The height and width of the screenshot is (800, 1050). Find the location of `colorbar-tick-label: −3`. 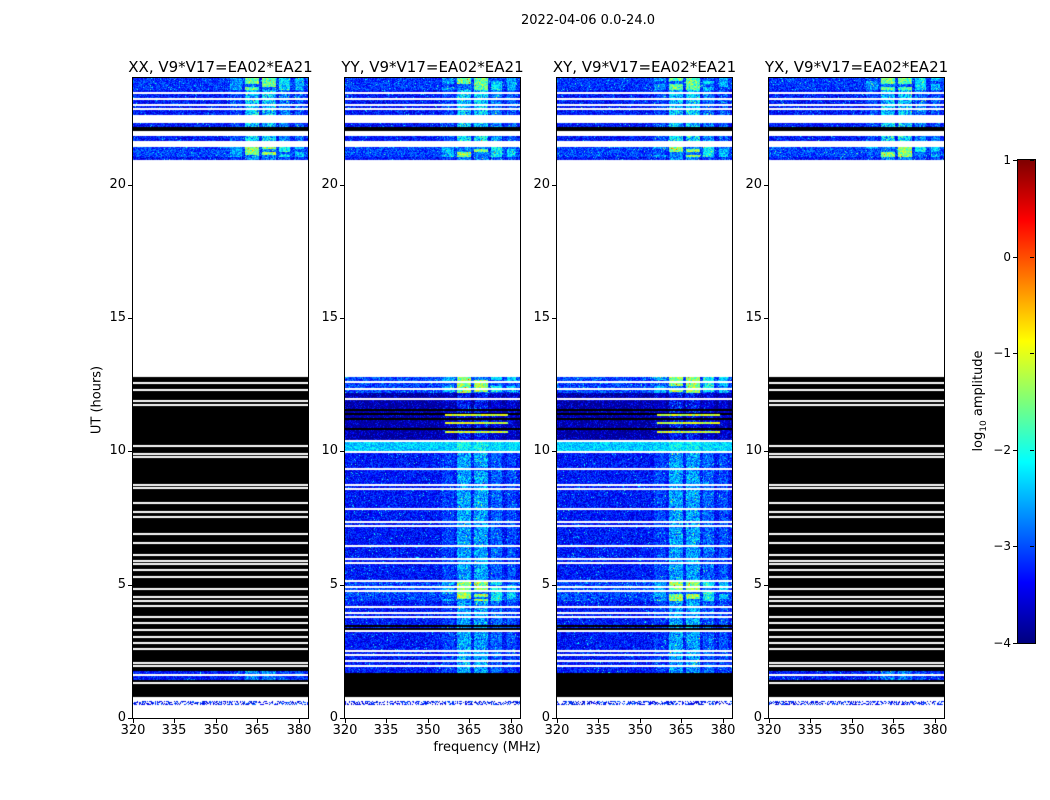

colorbar-tick-label: −3 is located at coordinates (1002, 546).